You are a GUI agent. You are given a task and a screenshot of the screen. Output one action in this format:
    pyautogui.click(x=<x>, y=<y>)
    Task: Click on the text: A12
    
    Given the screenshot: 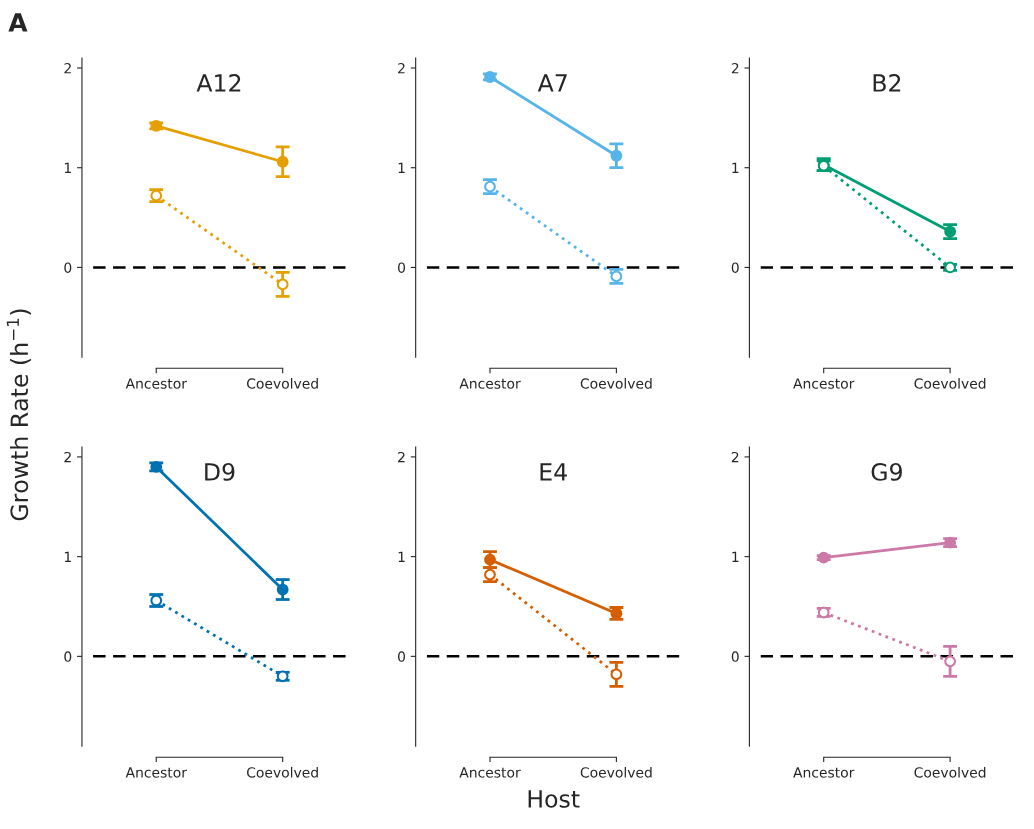 What is the action you would take?
    pyautogui.click(x=218, y=83)
    